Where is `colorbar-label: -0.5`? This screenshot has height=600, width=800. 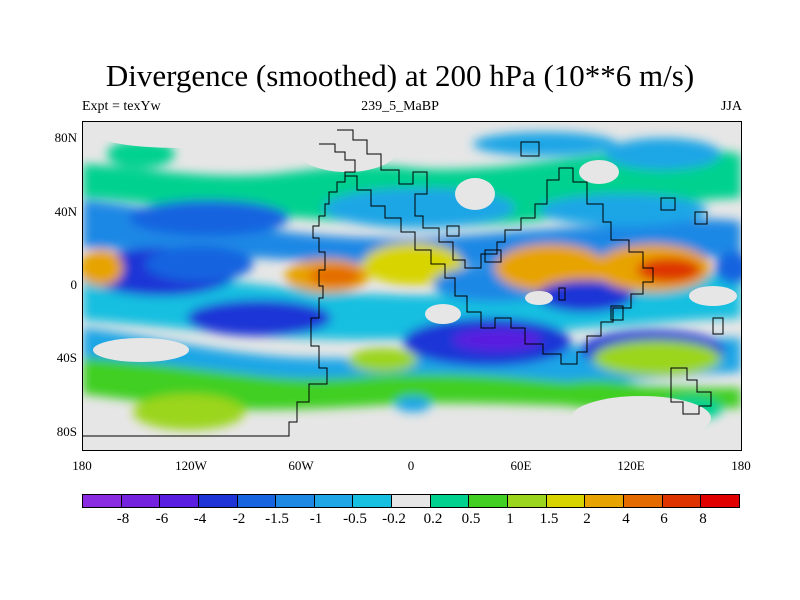 colorbar-label: -0.5 is located at coordinates (355, 519).